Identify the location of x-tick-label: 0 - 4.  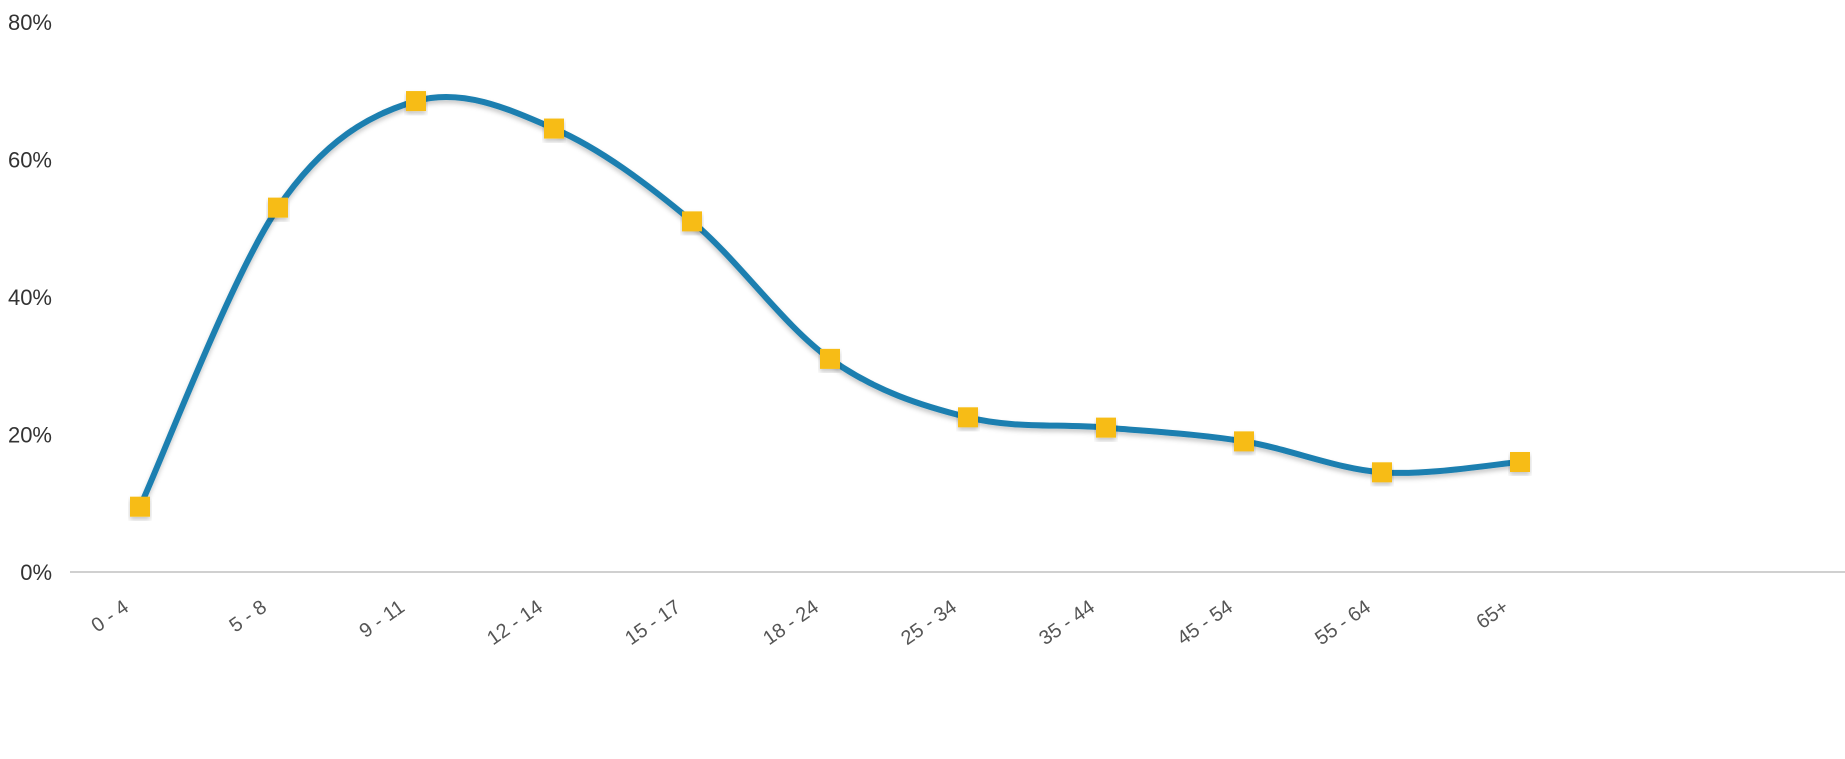
(109, 616).